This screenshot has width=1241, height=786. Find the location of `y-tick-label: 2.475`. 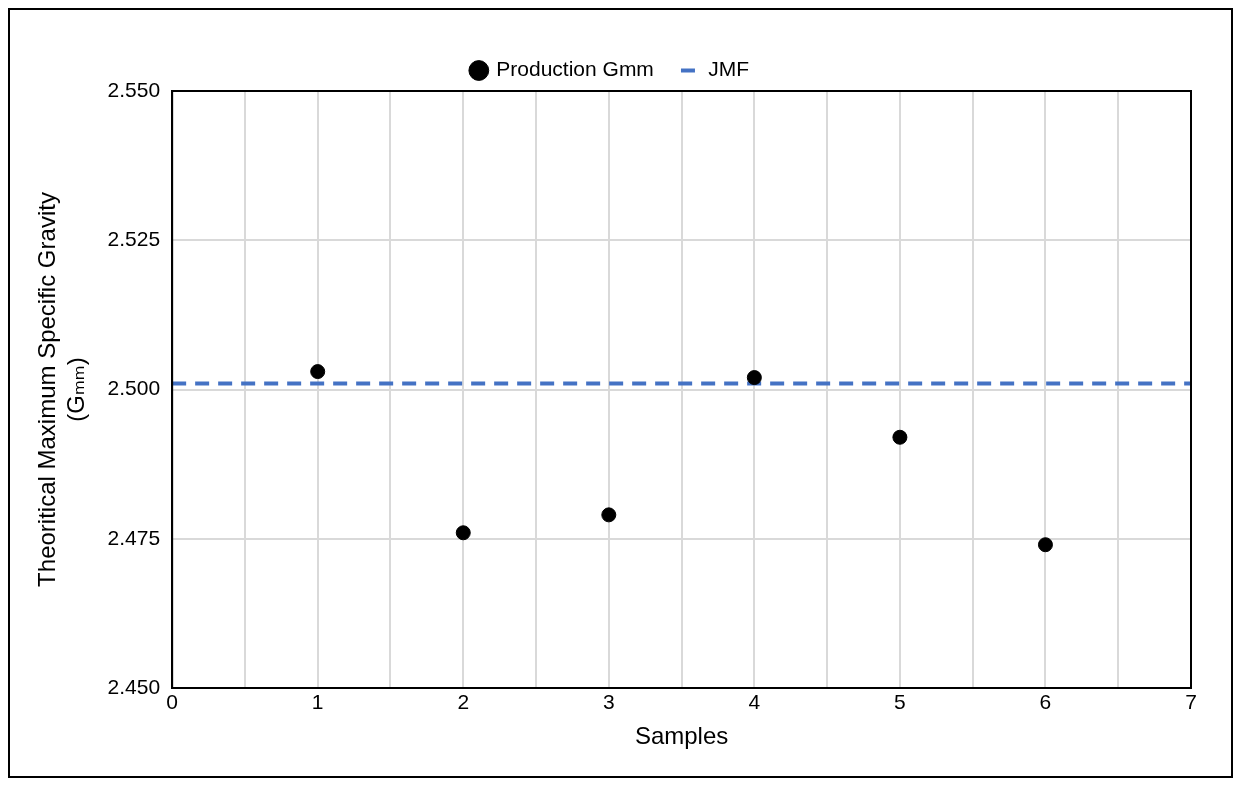

y-tick-label: 2.475 is located at coordinates (134, 537).